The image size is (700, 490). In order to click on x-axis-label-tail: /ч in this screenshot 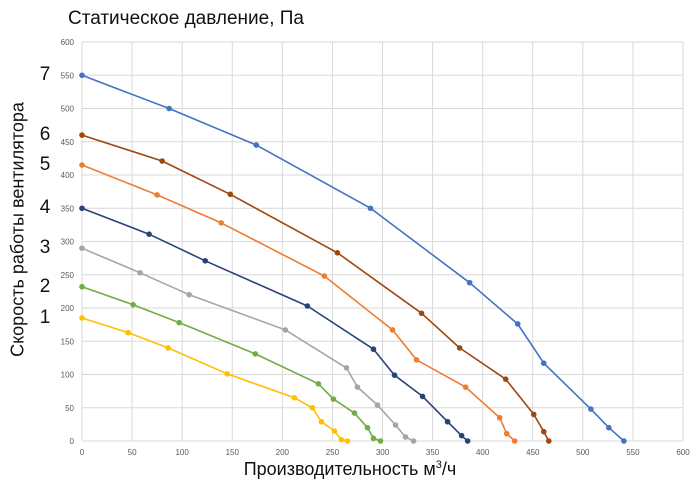, I will do `click(449, 469)`.